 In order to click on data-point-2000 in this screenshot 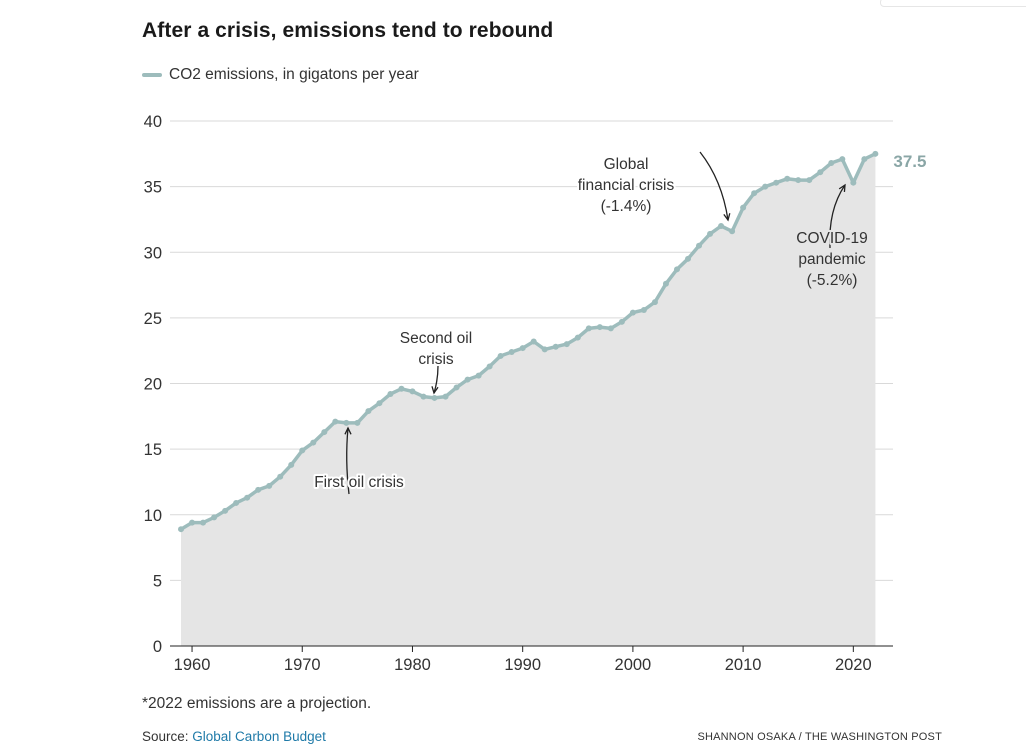, I will do `click(632, 312)`.